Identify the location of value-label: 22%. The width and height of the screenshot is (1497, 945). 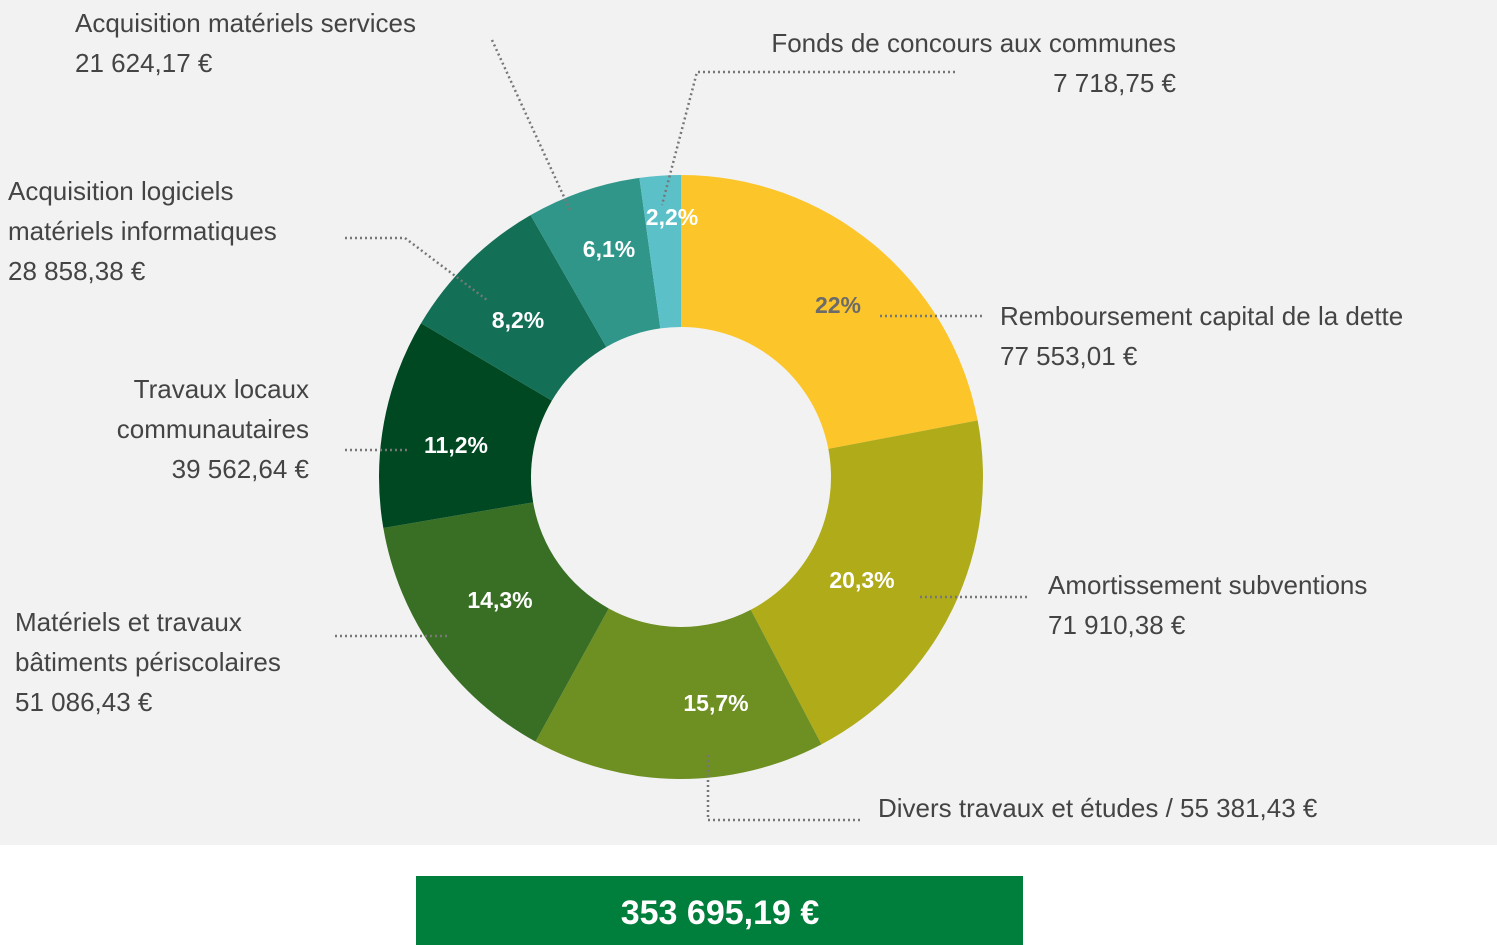
(838, 305).